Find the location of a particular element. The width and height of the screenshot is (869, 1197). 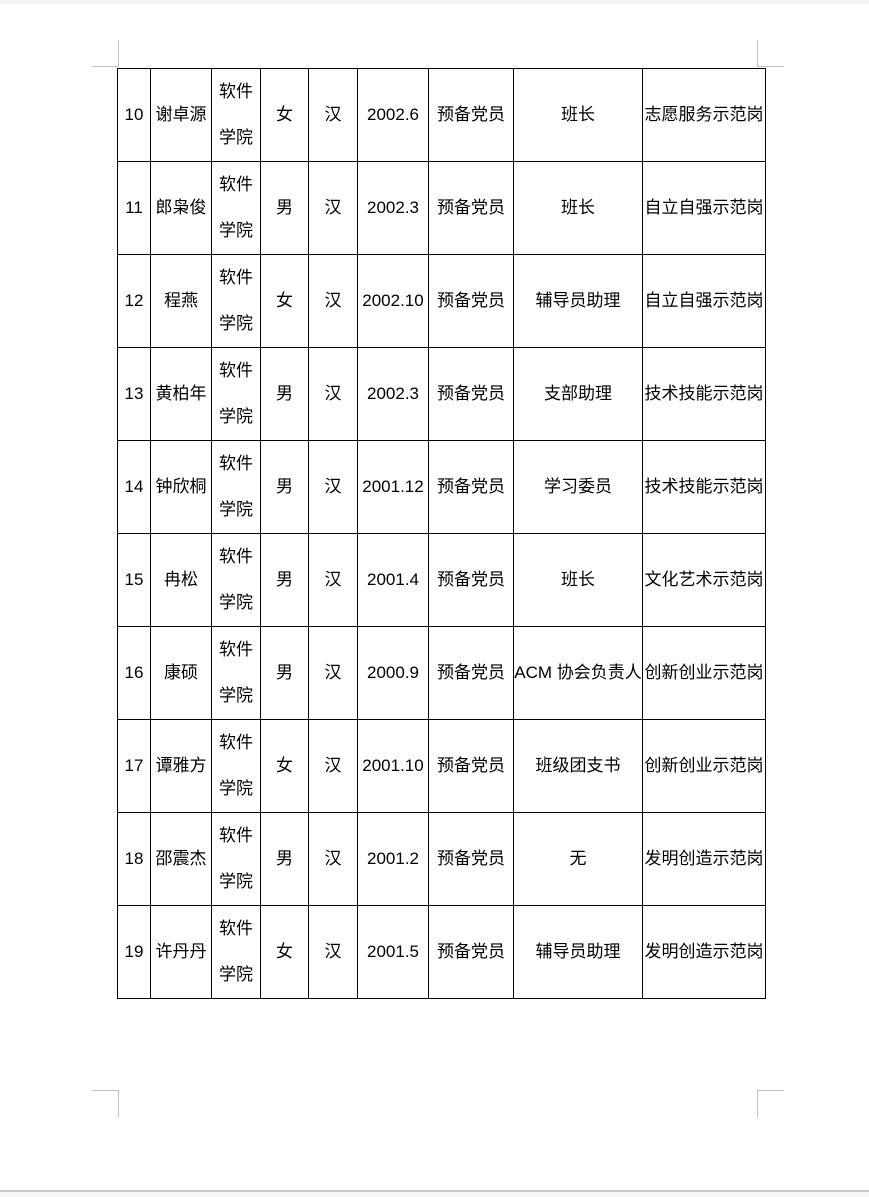

cell-name: 谭雅方 is located at coordinates (181, 766).